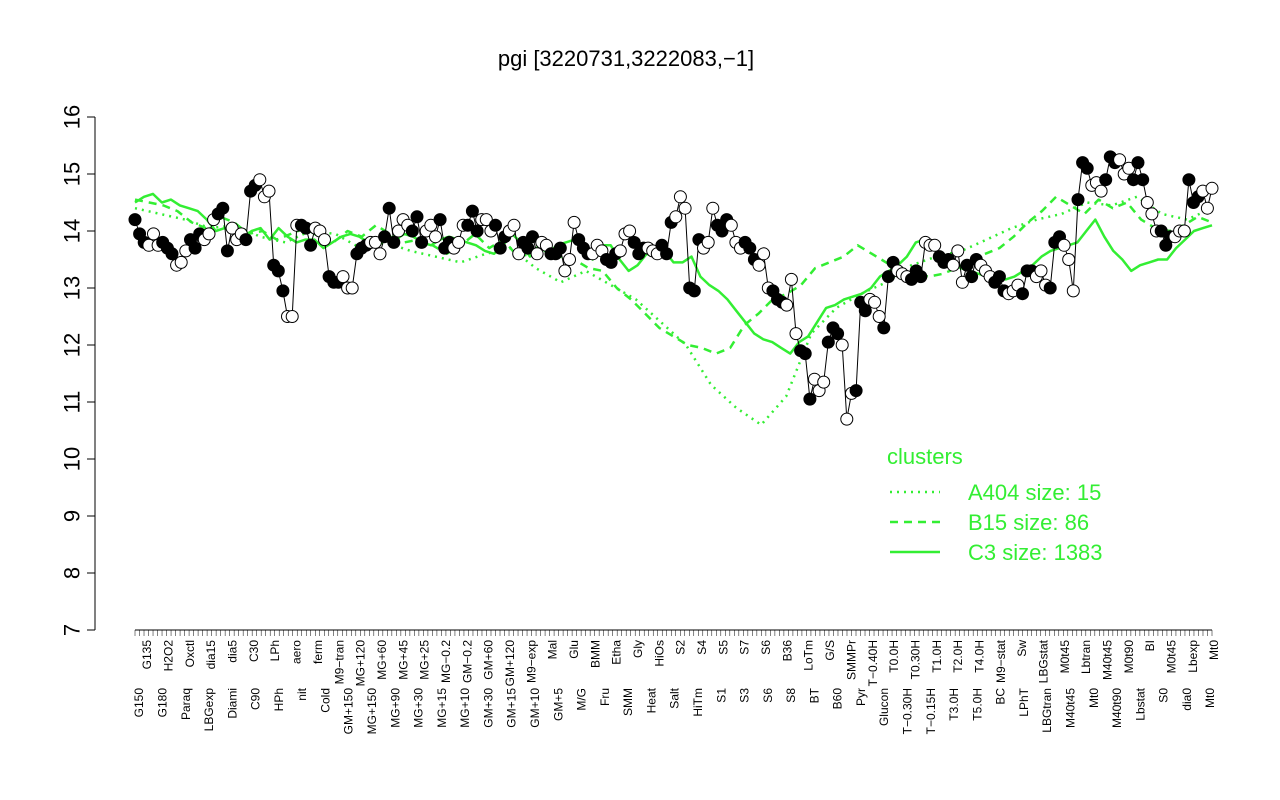 This screenshot has height=800, width=1280. Describe the element at coordinates (979, 656) in the screenshot. I see `x-tick-label: T4.0H` at that location.